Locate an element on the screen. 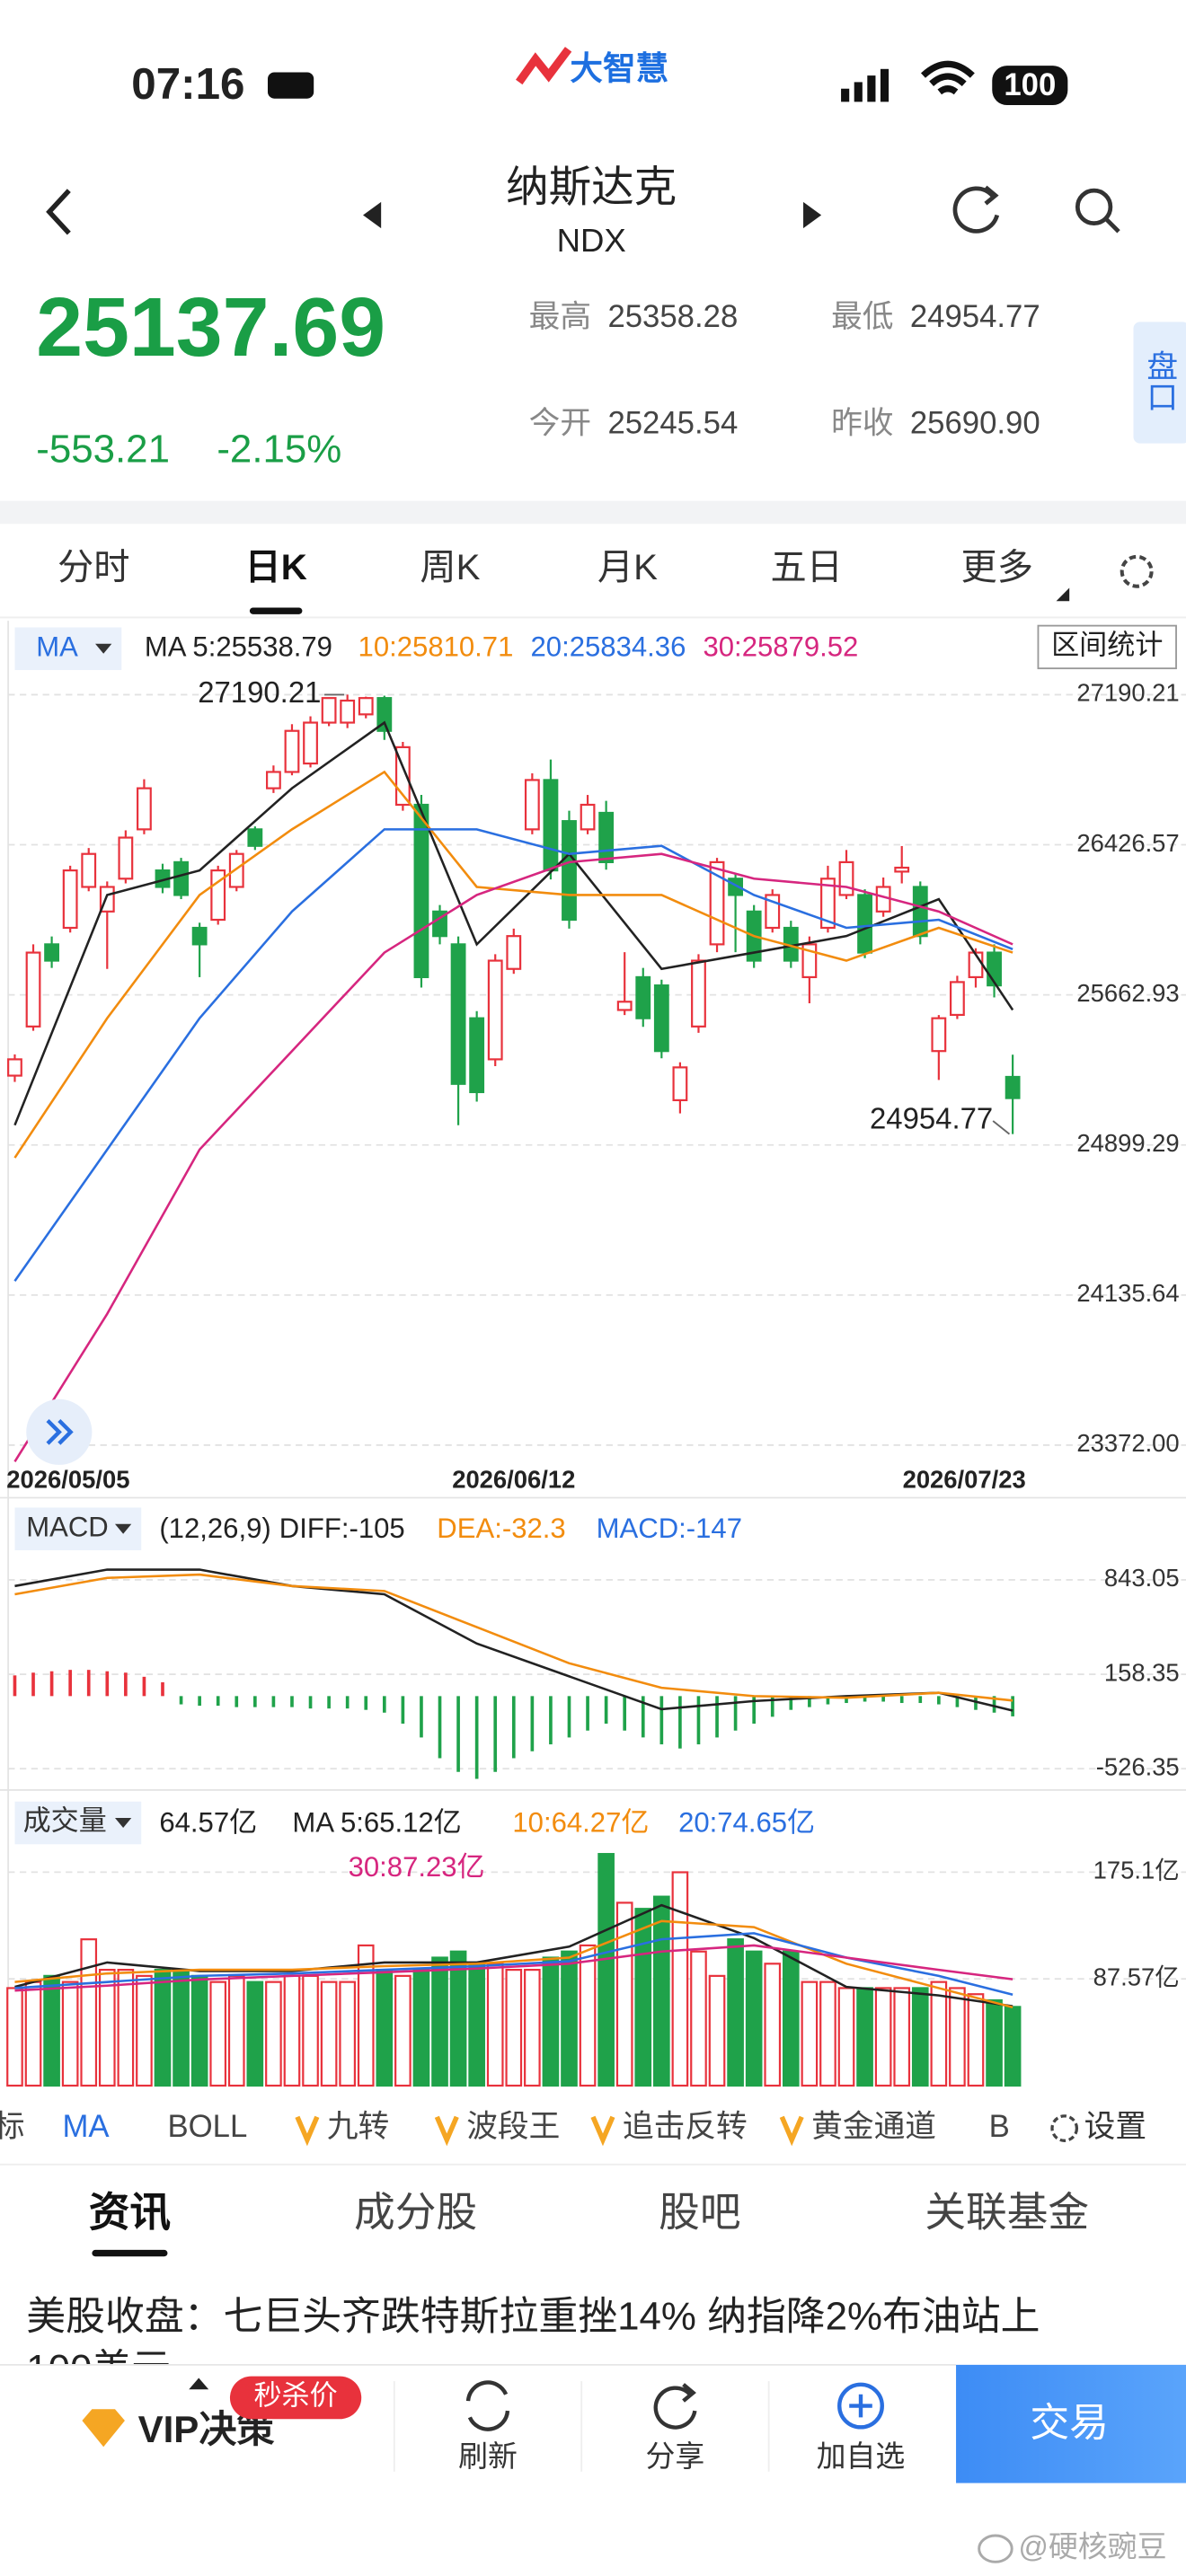 This screenshot has width=1186, height=2576. news-tab: 关联基金 is located at coordinates (1007, 2213).